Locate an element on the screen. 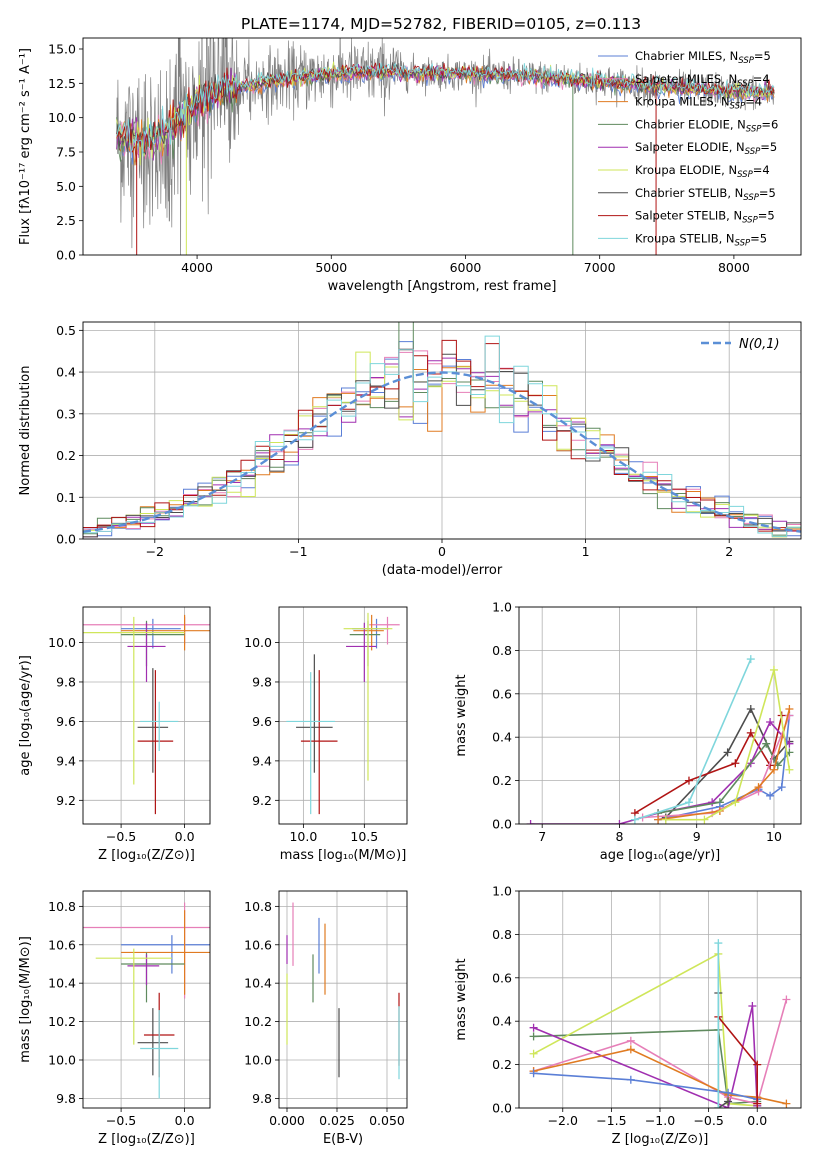 Image resolution: width=819 pixels, height=1170 pixels. y-tick-label: 10.6 is located at coordinates (258, 944).